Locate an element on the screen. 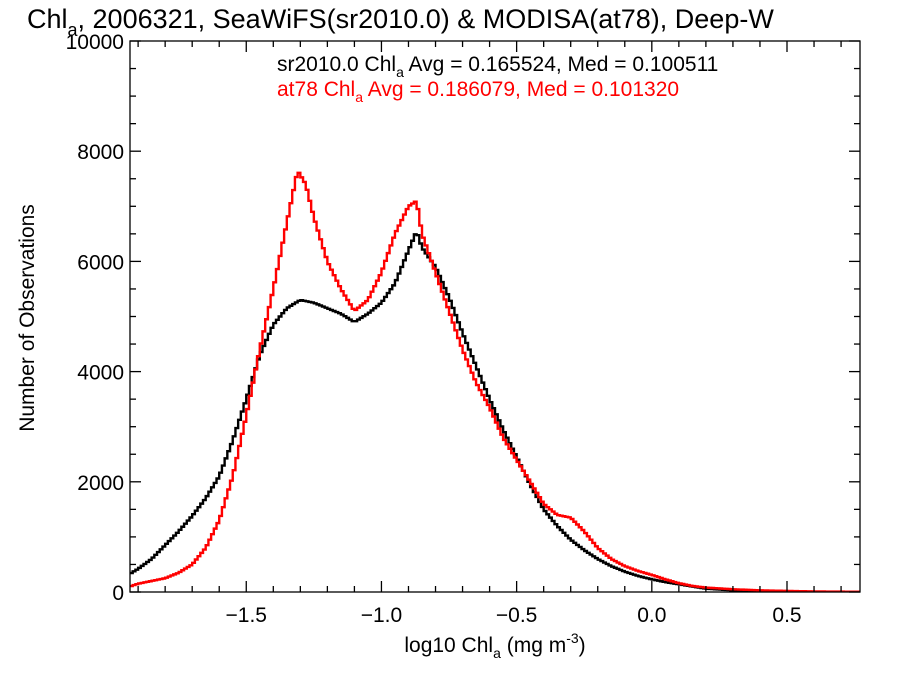 Image resolution: width=900 pixels, height=680 pixels. y-tick-label: 2000 is located at coordinates (100, 483).